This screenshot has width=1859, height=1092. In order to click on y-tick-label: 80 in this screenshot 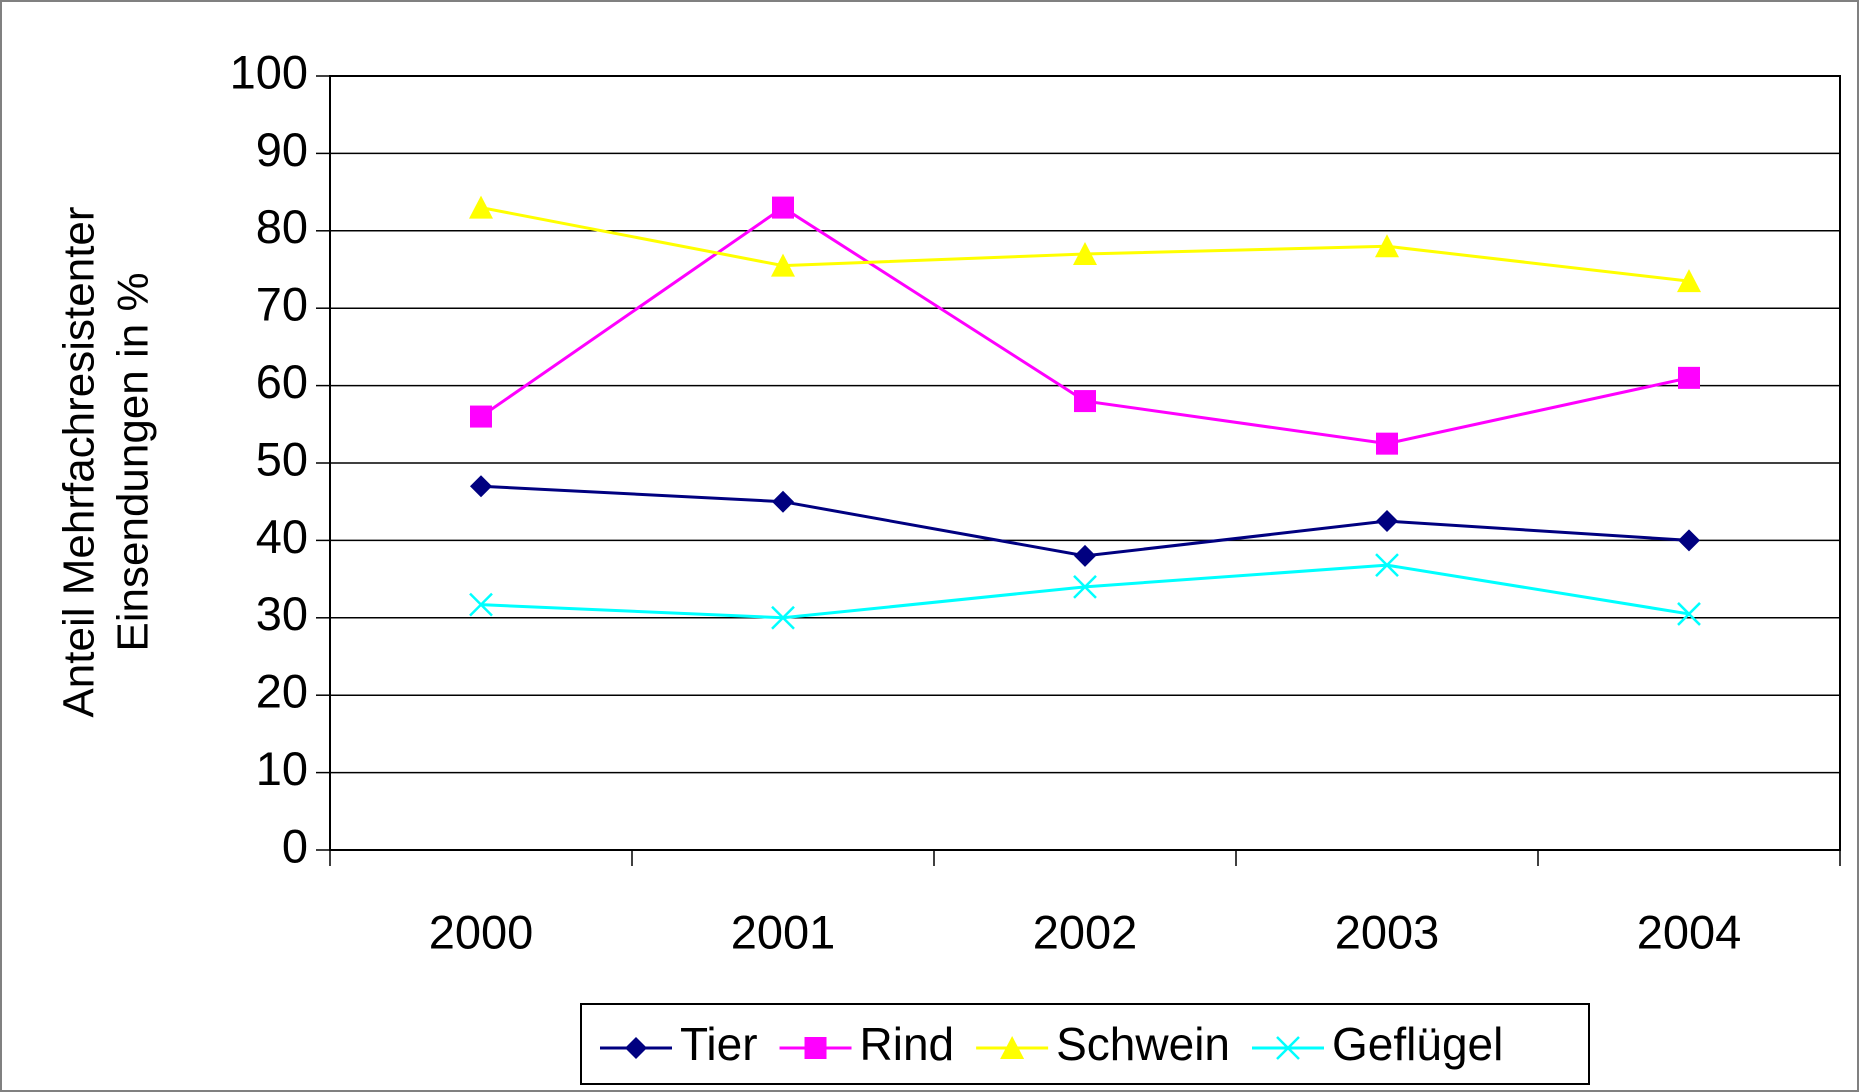, I will do `click(282, 226)`.